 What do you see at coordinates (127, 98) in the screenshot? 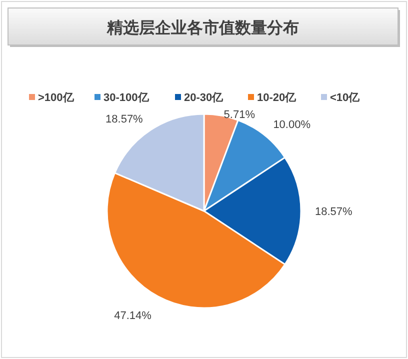
I see `legend-label: 30-100亿` at bounding box center [127, 98].